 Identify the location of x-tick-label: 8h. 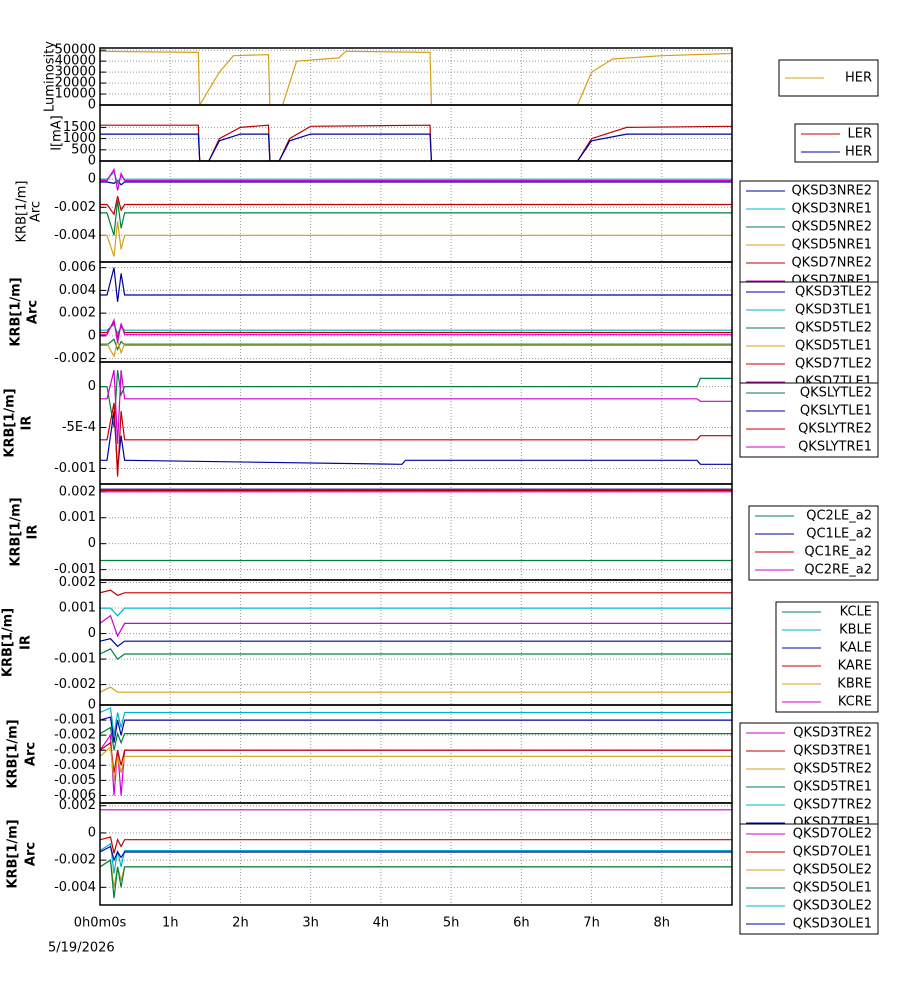
(662, 923).